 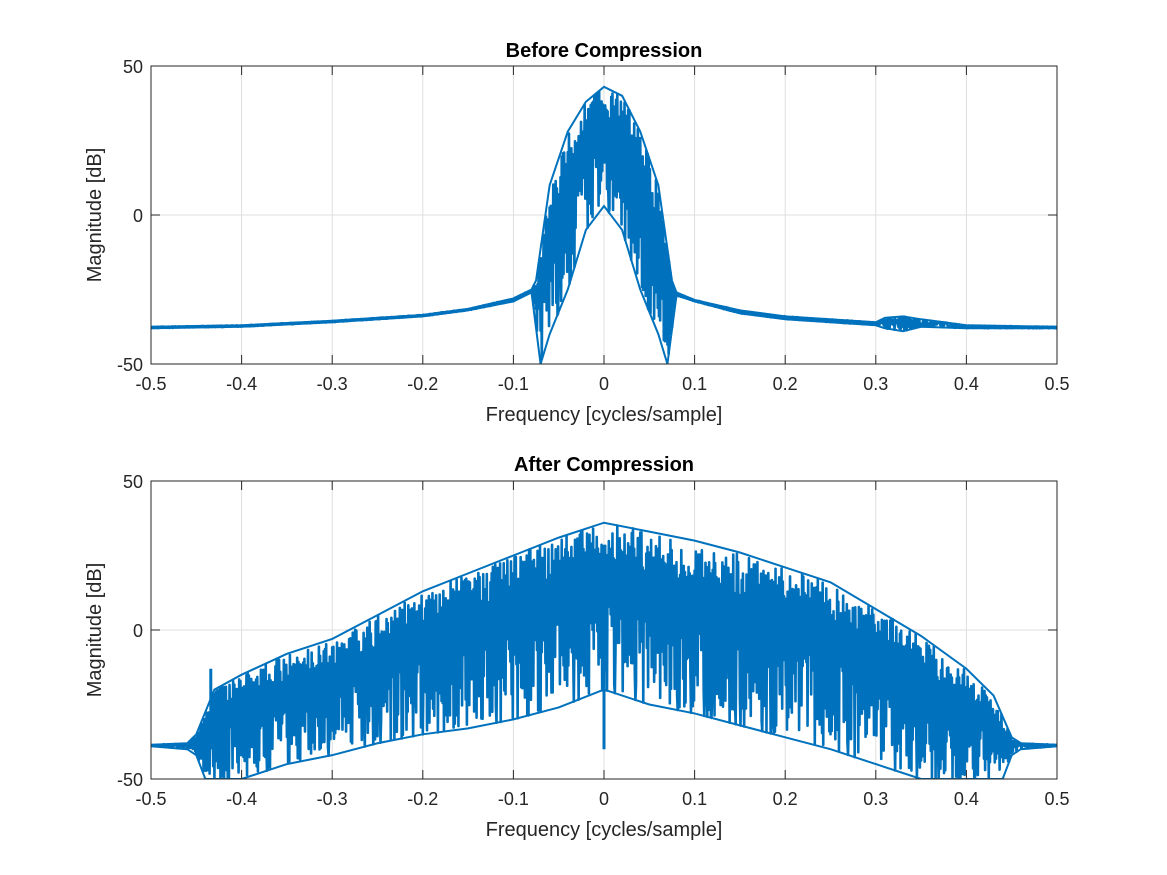 I want to click on chart-title: Before Compression, so click(x=604, y=51).